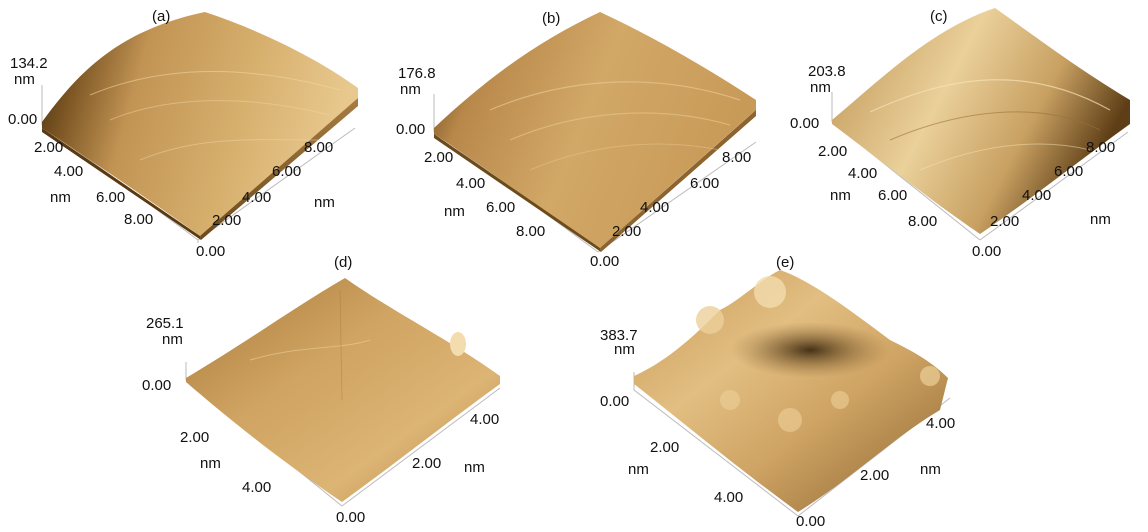  What do you see at coordinates (1005, 221) in the screenshot?
I see `x-tick-c-1: 2.00` at bounding box center [1005, 221].